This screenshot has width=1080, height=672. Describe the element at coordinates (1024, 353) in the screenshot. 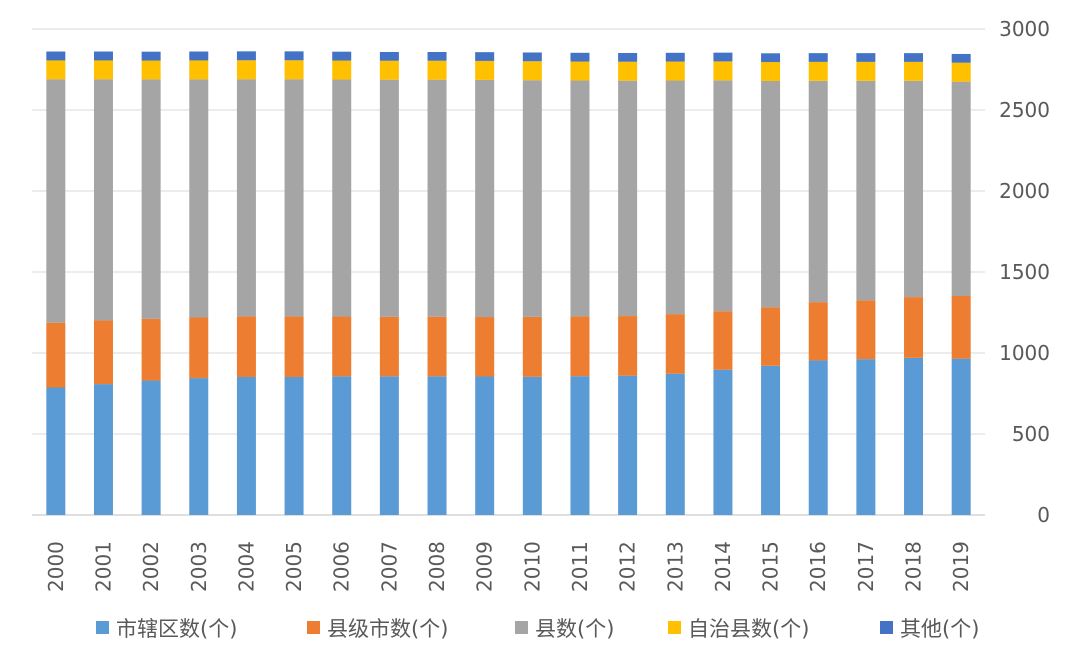

I see `y-tick-label: 1000` at that location.